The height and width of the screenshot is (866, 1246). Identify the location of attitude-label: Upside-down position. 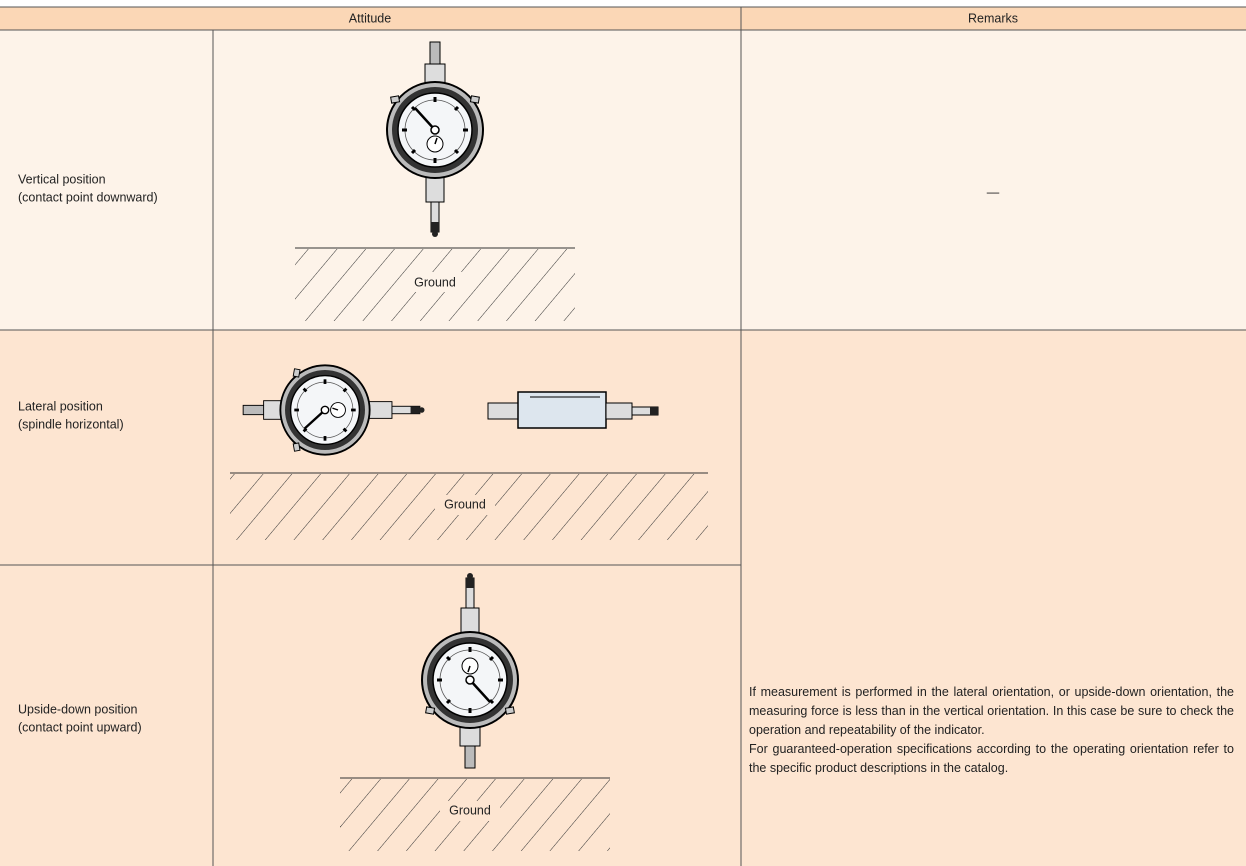
(78, 709).